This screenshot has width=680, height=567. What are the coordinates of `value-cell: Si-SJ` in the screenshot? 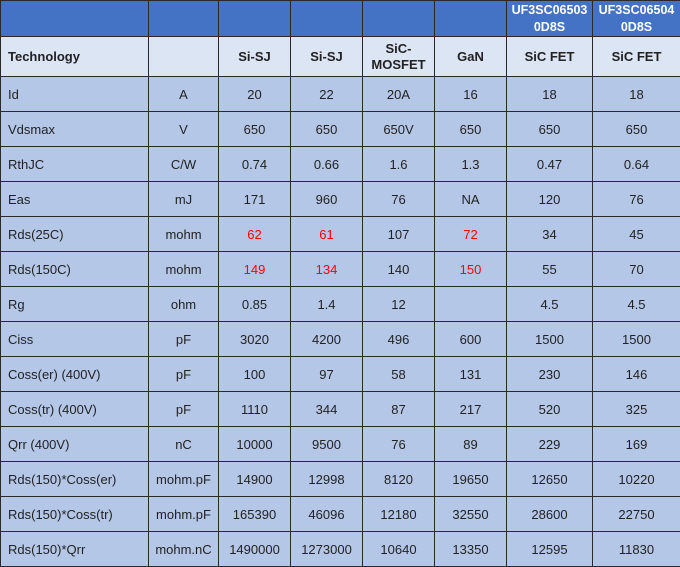 It's located at (255, 57).